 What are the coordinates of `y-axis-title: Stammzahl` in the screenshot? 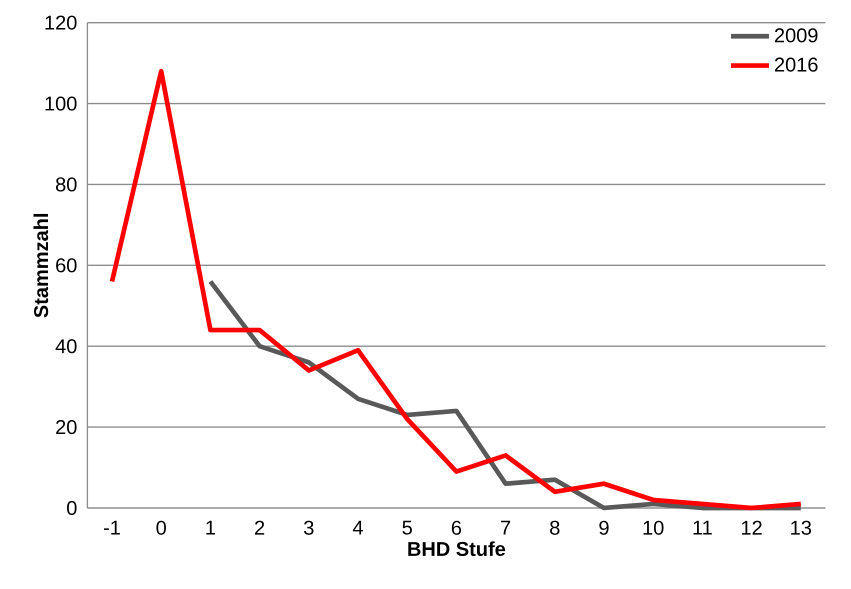 It's located at (40, 266).